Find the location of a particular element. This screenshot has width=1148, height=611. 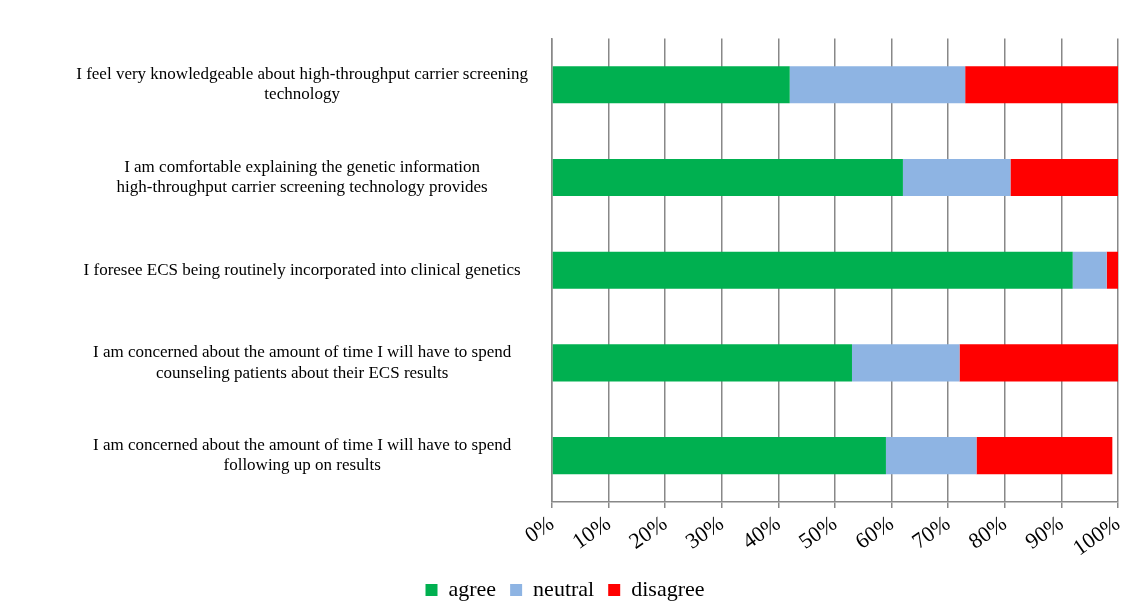

y-tick-label: I feel very knowledgeable about high-throughput carrier screening technology is located at coordinates (302, 84).